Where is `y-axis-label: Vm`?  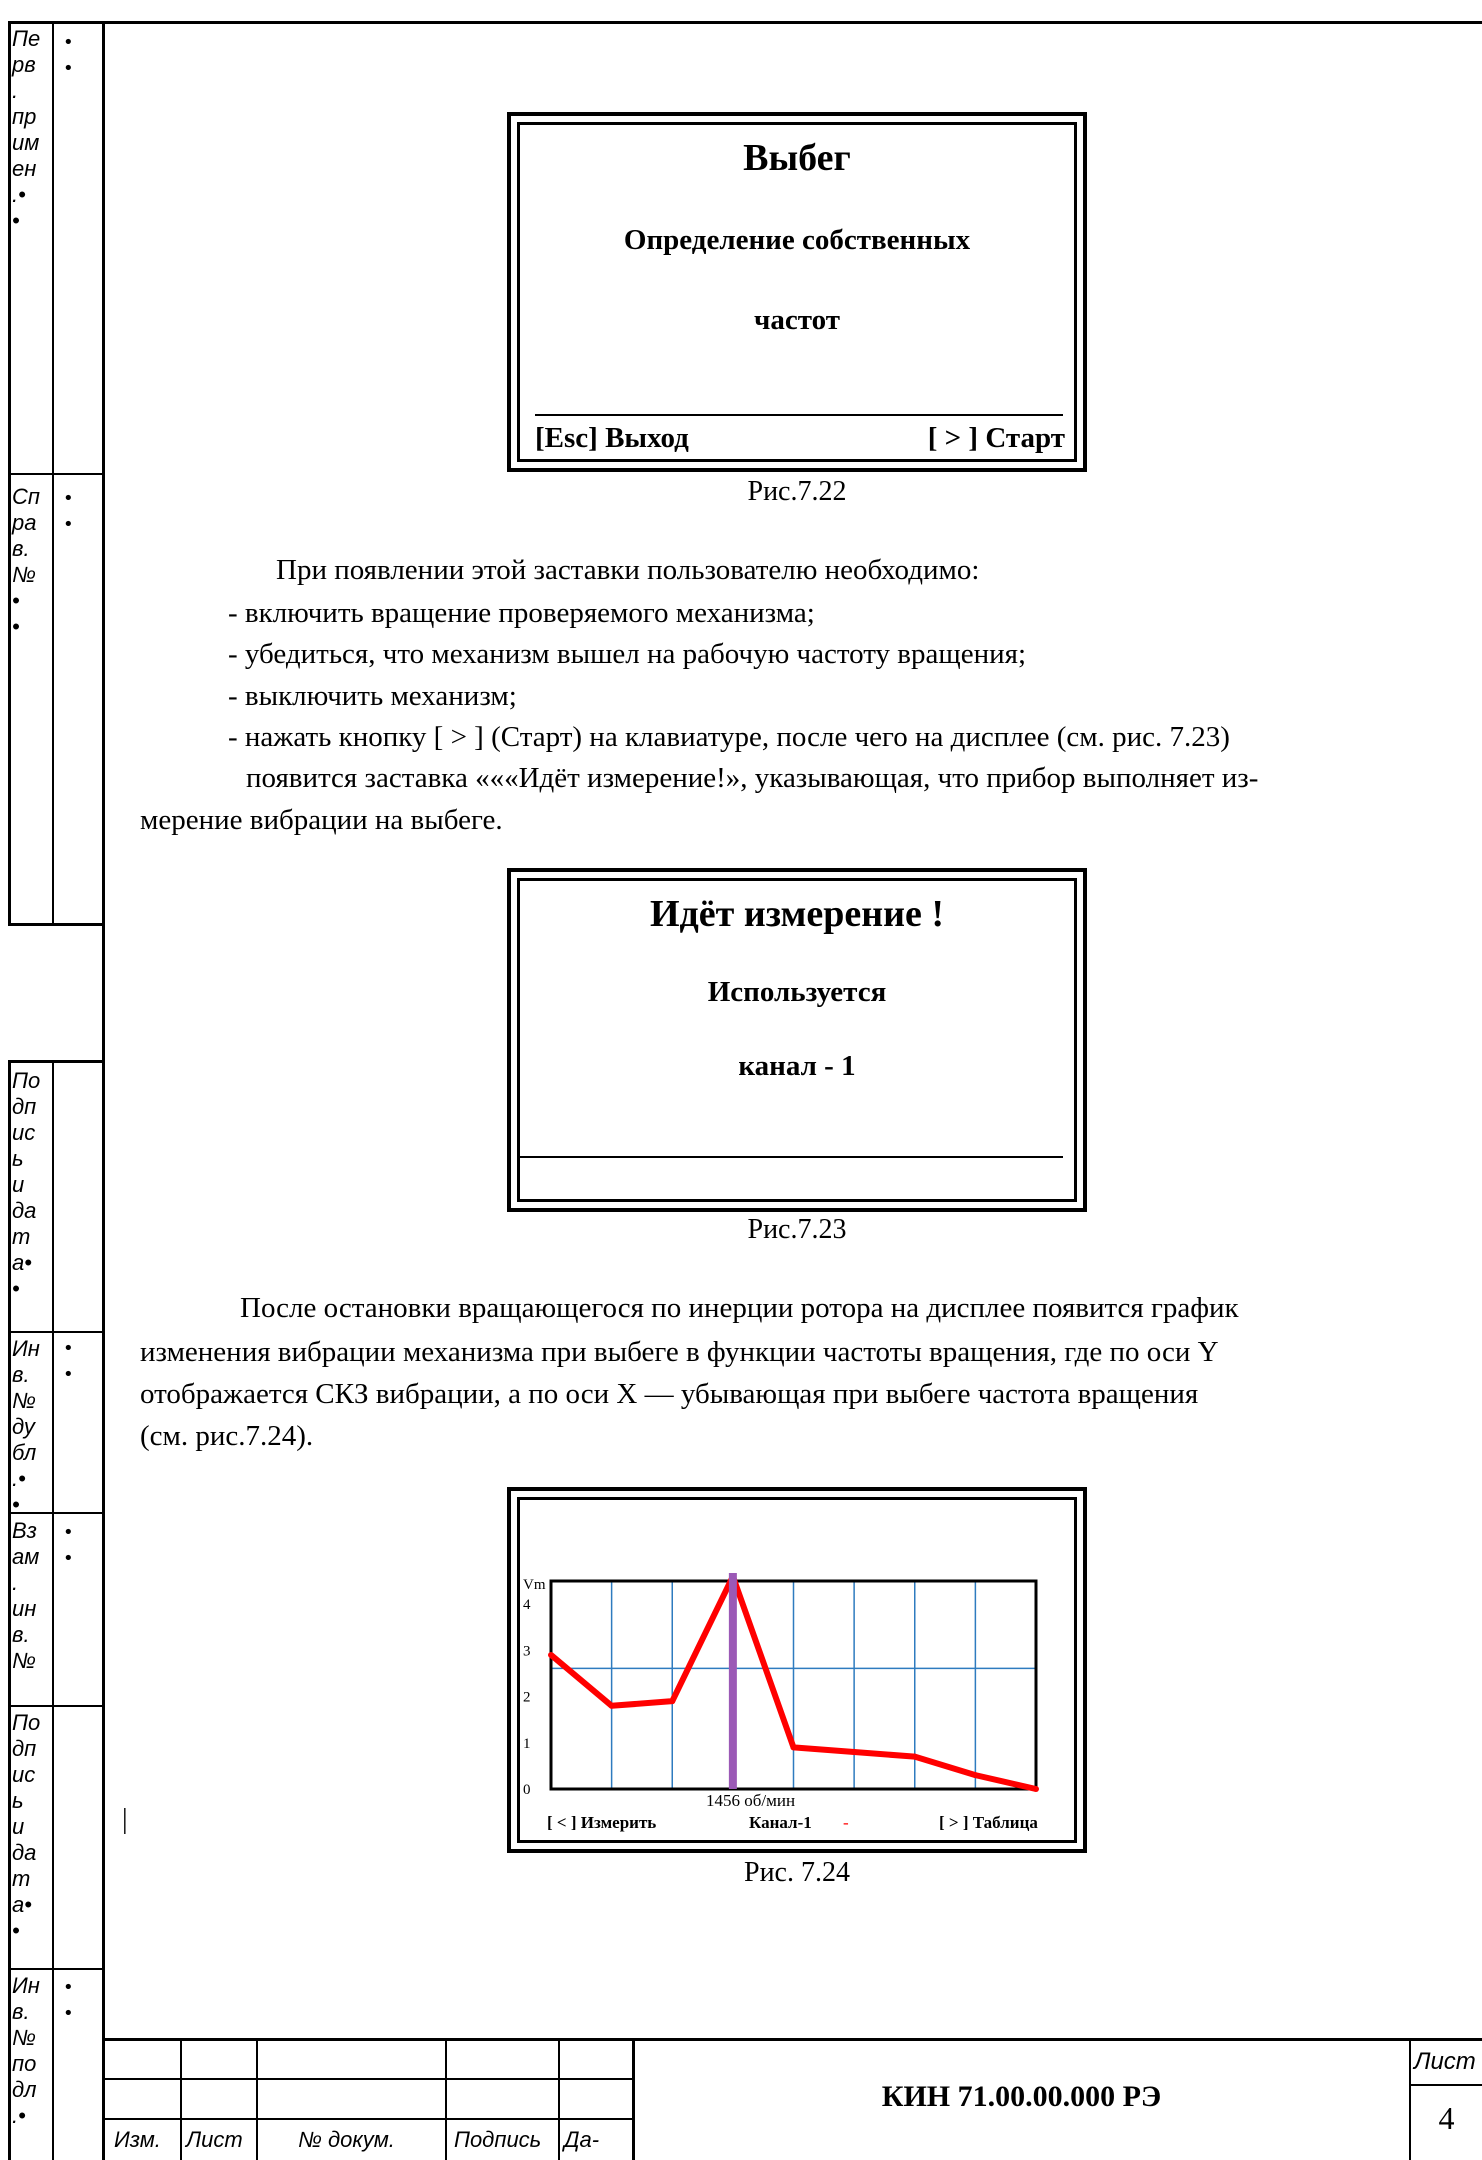
y-axis-label: Vm is located at coordinates (534, 1585).